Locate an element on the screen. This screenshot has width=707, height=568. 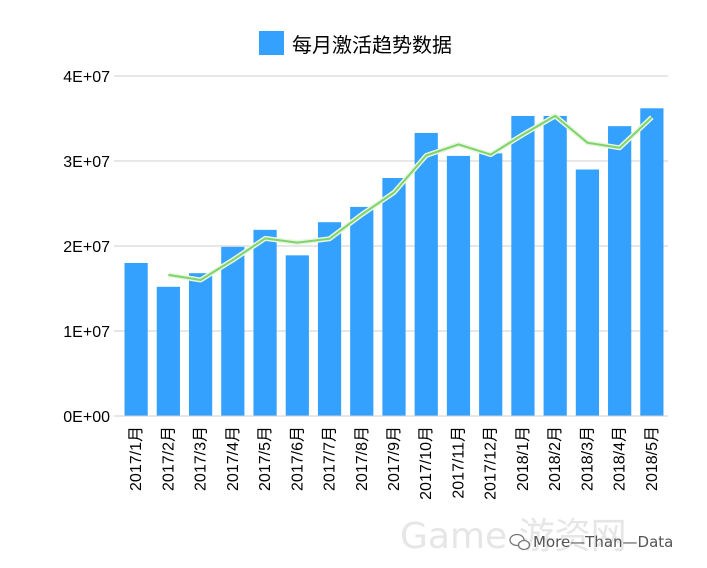
x-tick-label: 2017/7月 is located at coordinates (330, 458).